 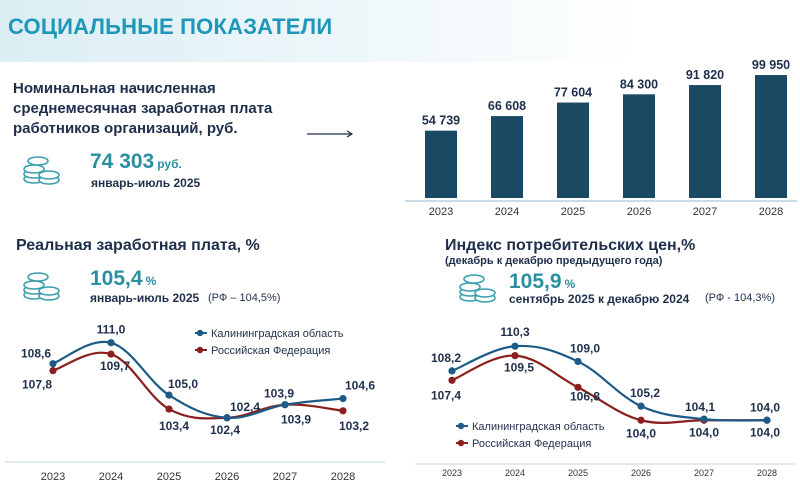 I want to click on real-wage-value: 105,4, so click(x=116, y=278).